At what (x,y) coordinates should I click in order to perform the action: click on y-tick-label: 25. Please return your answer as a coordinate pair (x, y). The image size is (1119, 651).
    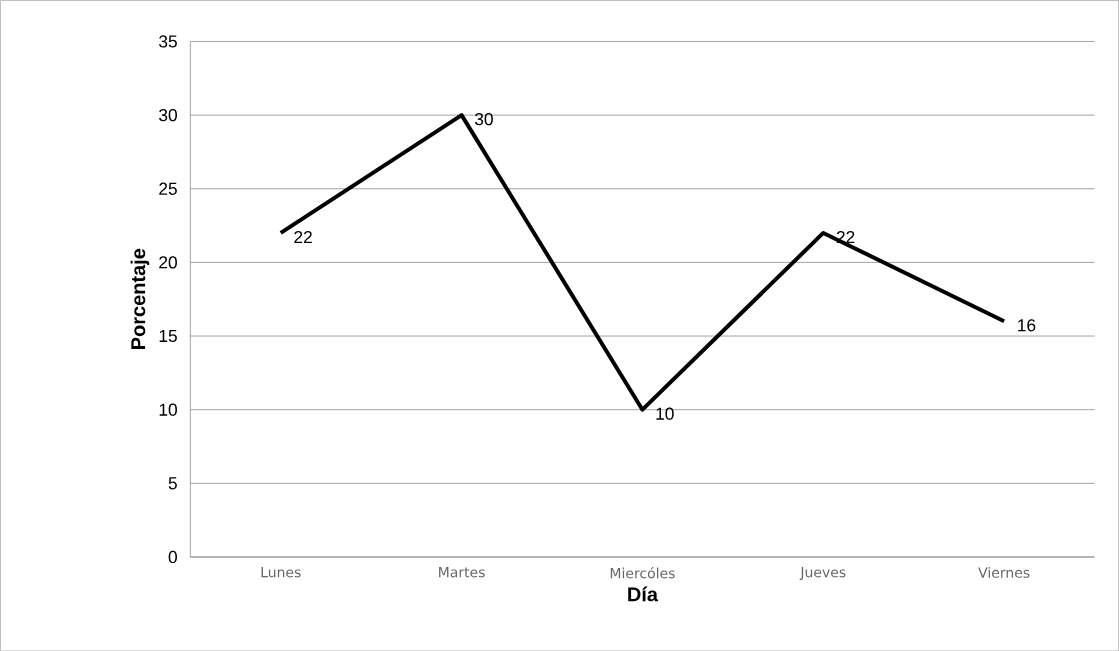
    Looking at the image, I should click on (168, 188).